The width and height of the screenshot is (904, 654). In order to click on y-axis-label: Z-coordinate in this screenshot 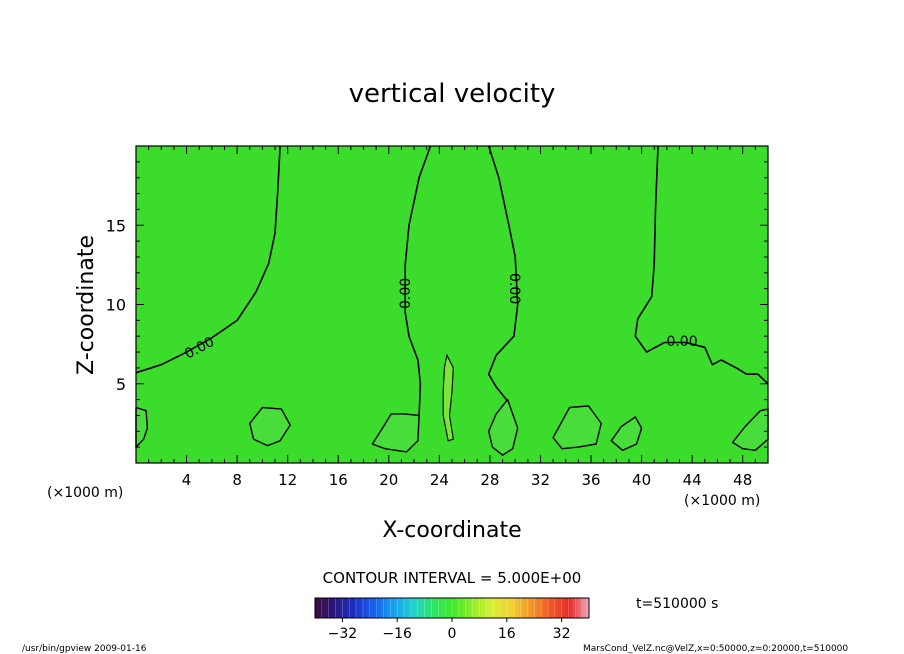, I will do `click(86, 305)`.